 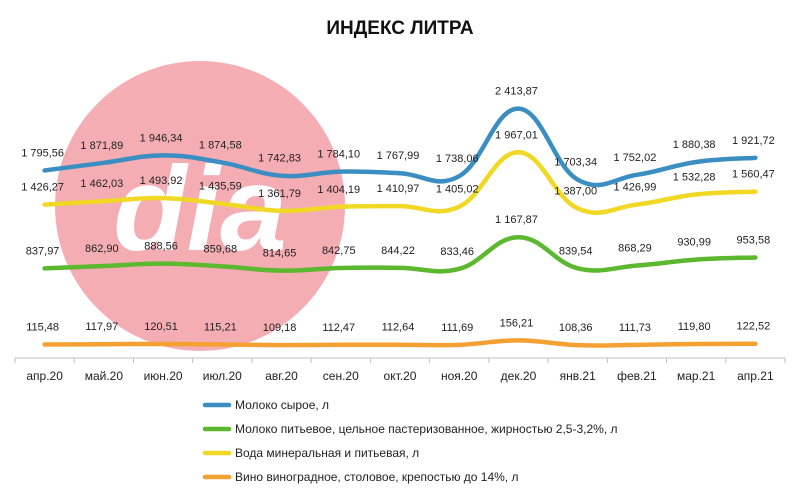 What do you see at coordinates (220, 146) in the screenshot?
I see `data-label: 1 874,58` at bounding box center [220, 146].